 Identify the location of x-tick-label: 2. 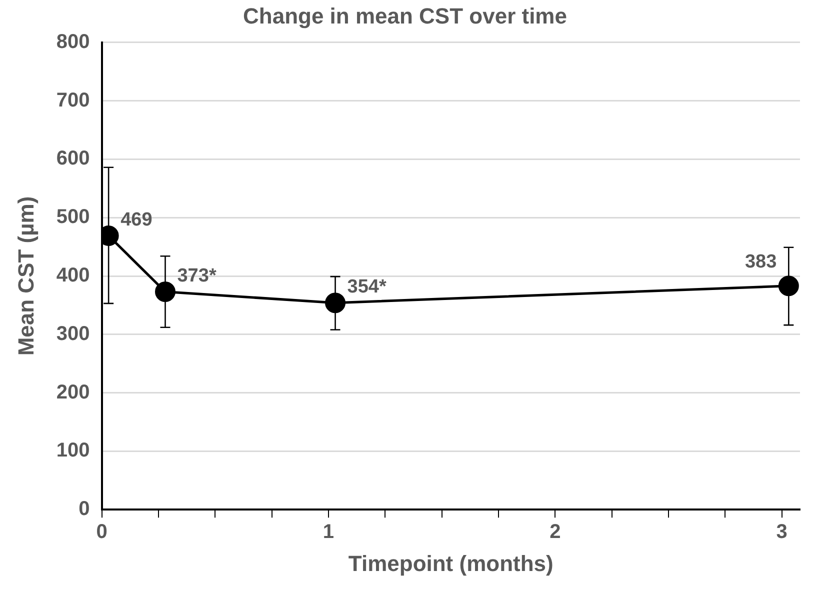
(555, 532).